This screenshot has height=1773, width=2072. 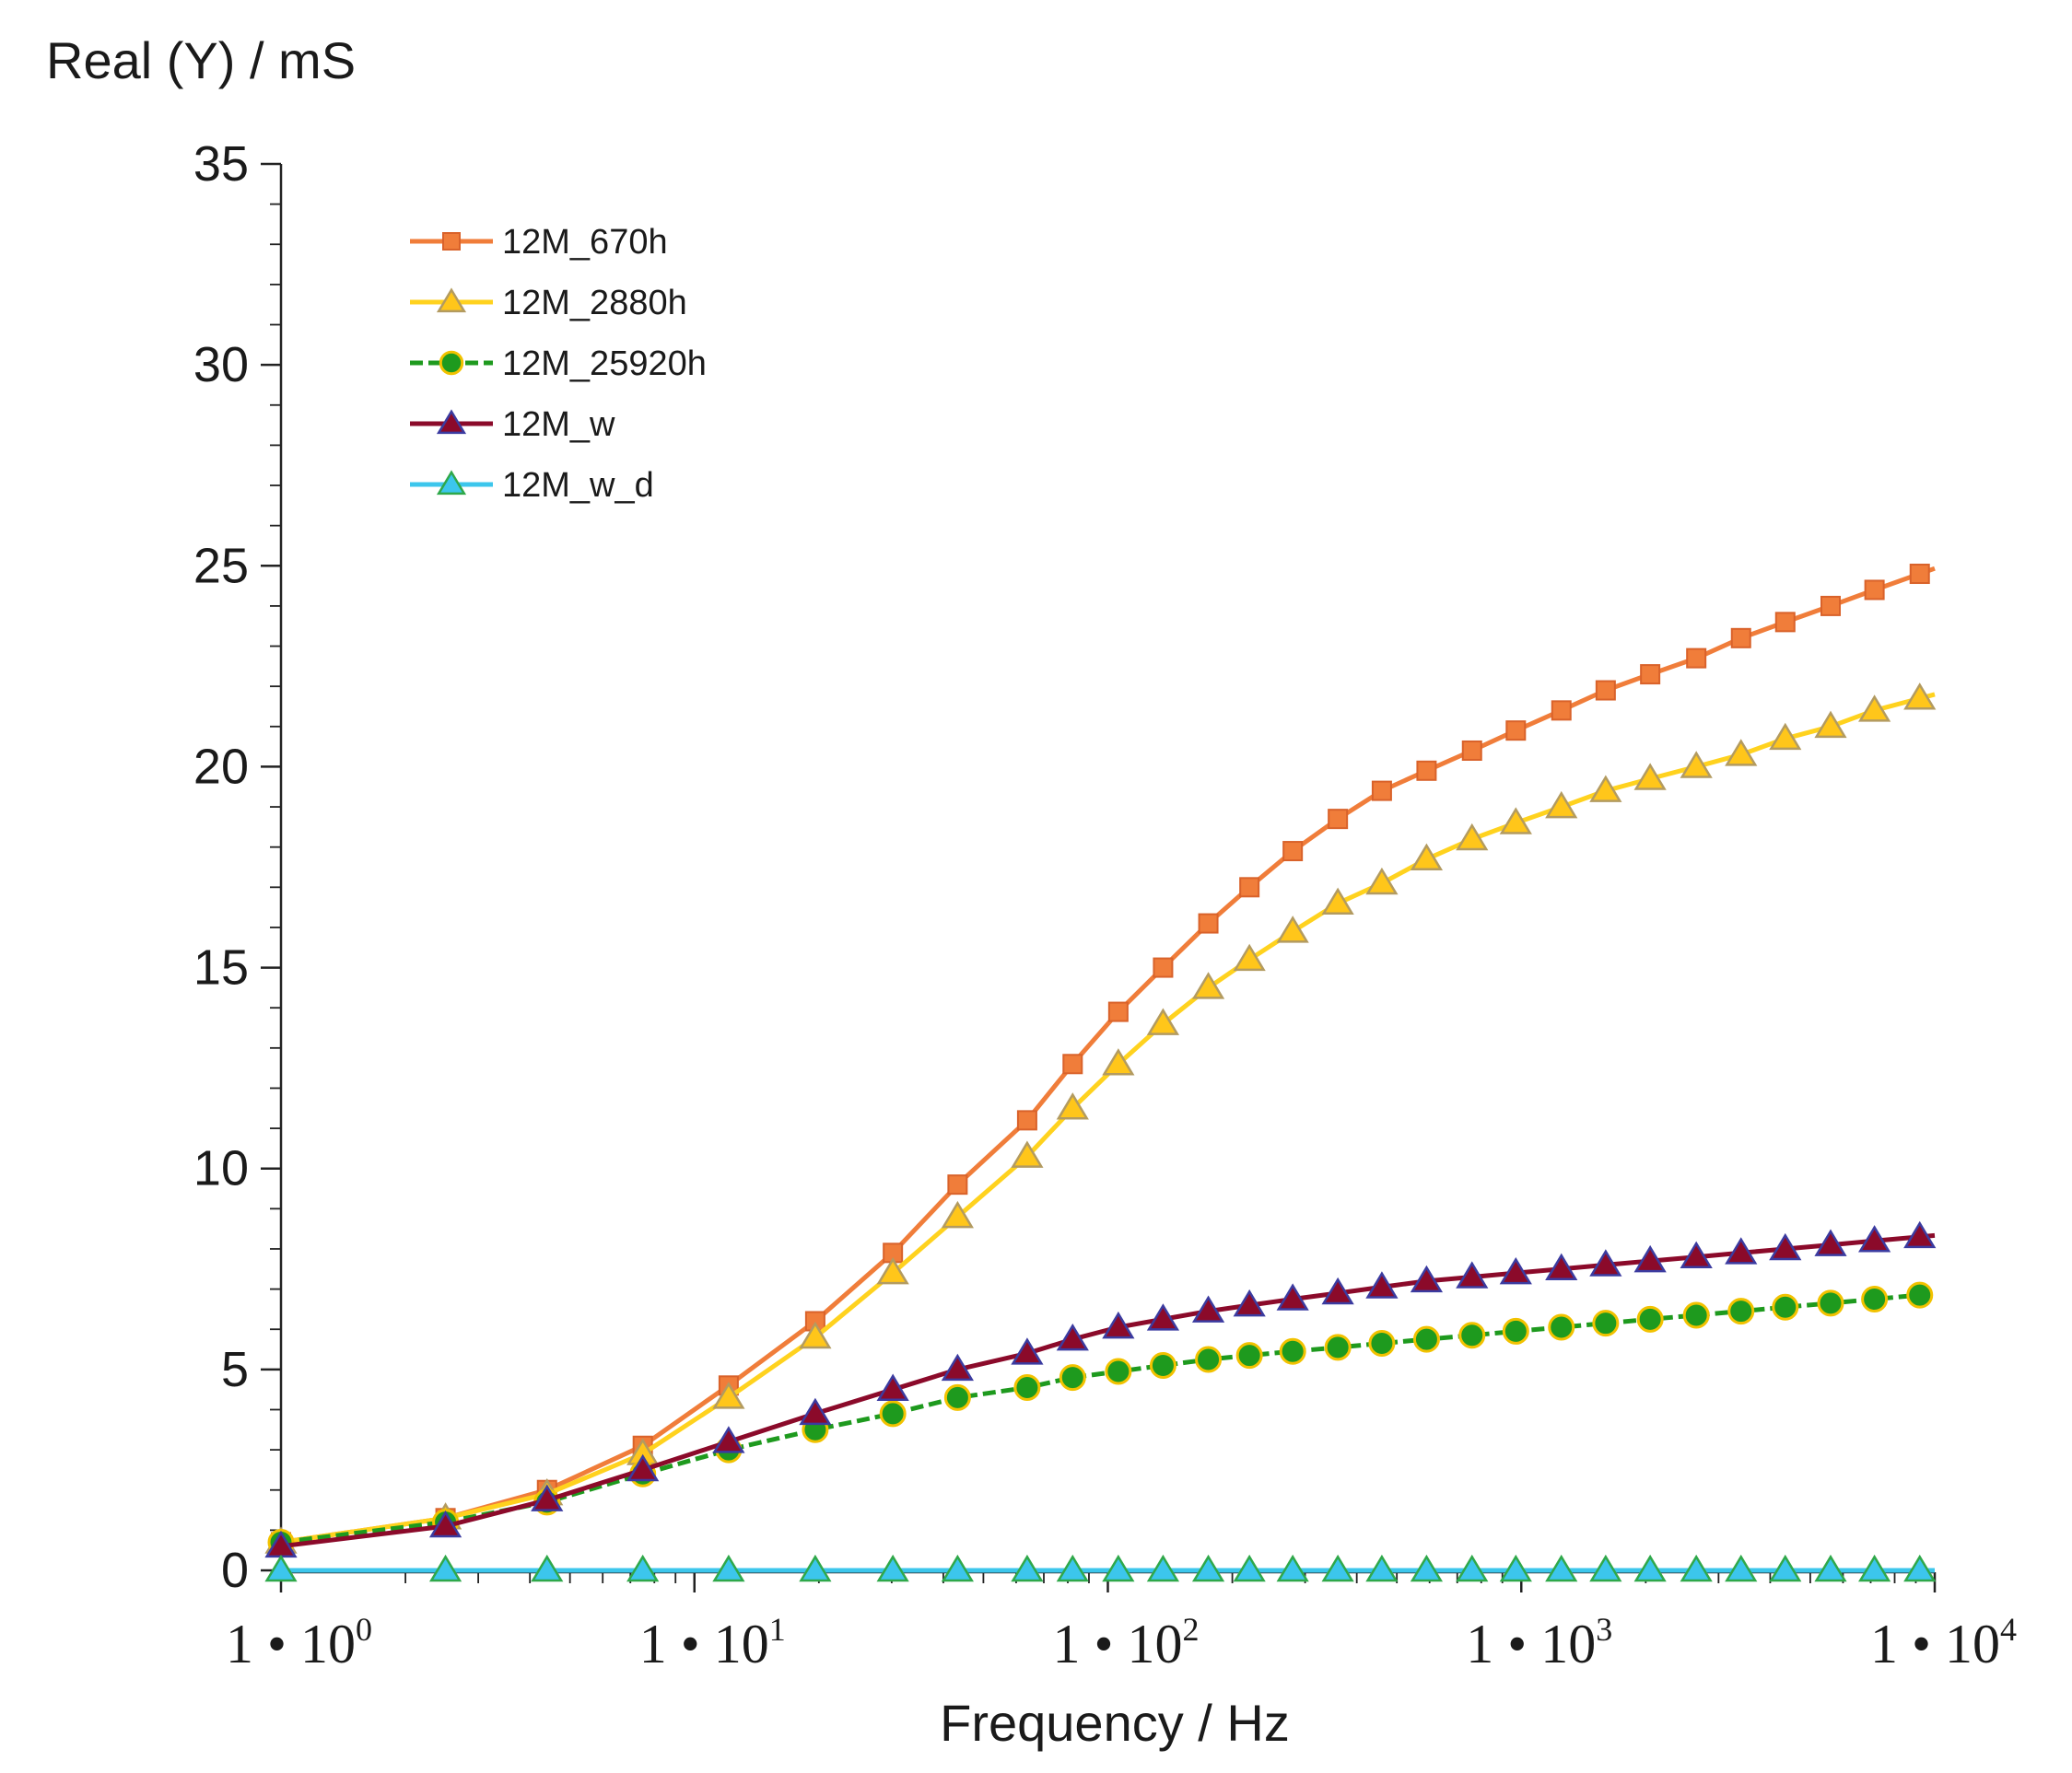 I want to click on legend-entry: 12M_w_d, so click(x=532, y=486).